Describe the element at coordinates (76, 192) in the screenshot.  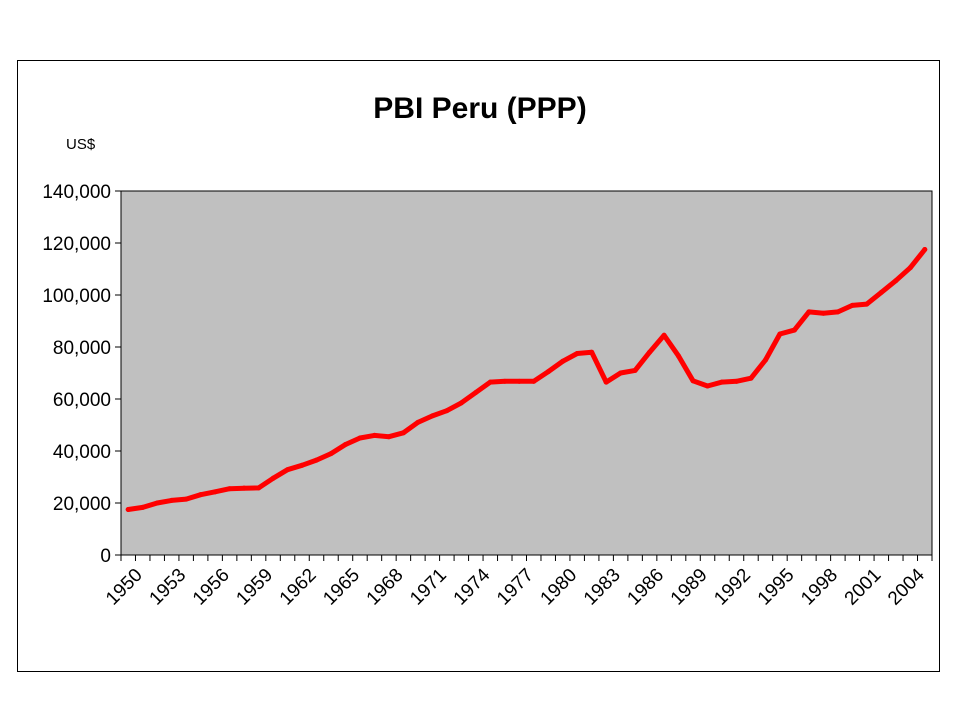
I see `y-tick-label: 140,000` at that location.